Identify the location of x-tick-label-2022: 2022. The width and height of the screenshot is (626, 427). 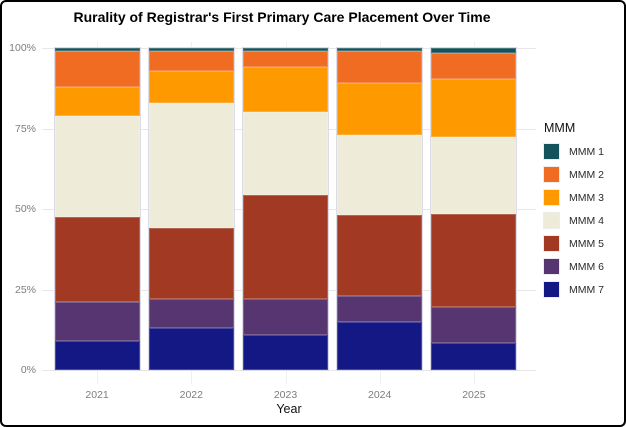
(191, 395).